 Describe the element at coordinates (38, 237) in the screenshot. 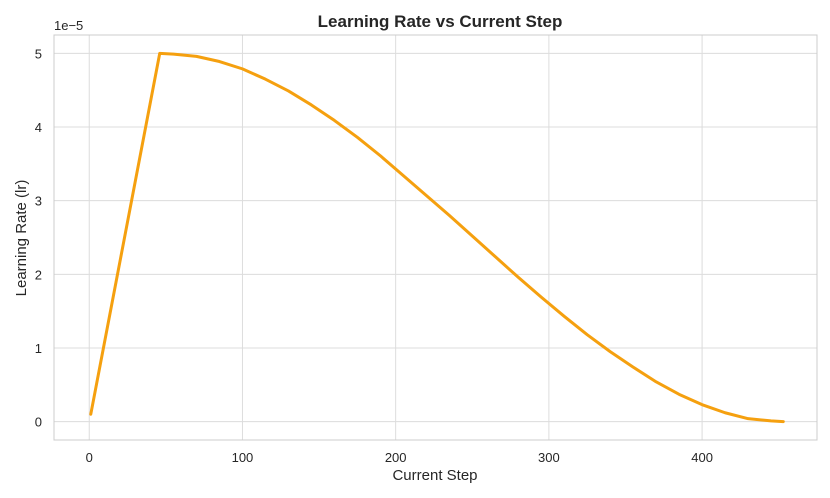

I see `y-tick-labels: 0 1 2 3 4 5` at that location.